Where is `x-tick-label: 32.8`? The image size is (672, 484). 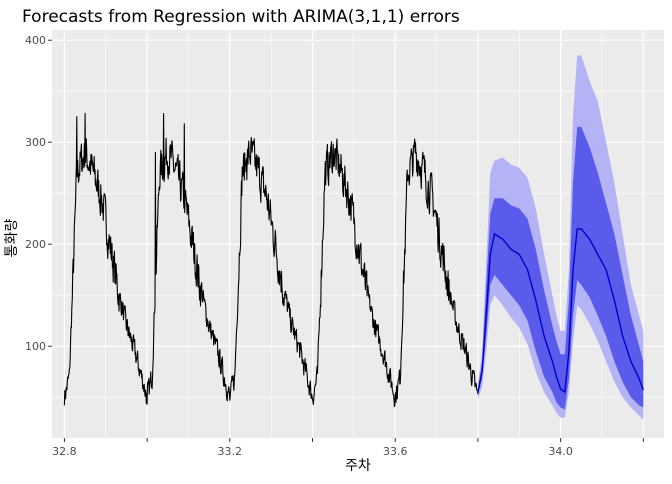
x-tick-label: 32.8 is located at coordinates (64, 451).